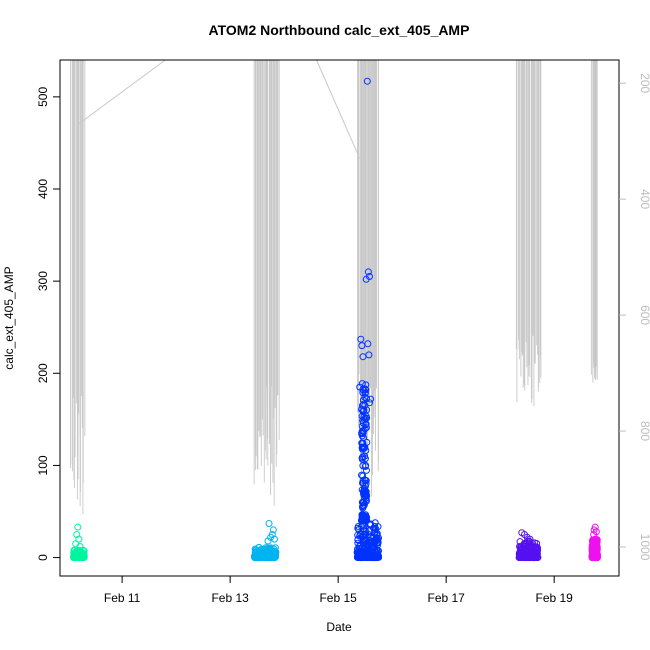 The width and height of the screenshot is (650, 650). What do you see at coordinates (644, 199) in the screenshot?
I see `y2-tick-label: 400` at bounding box center [644, 199].